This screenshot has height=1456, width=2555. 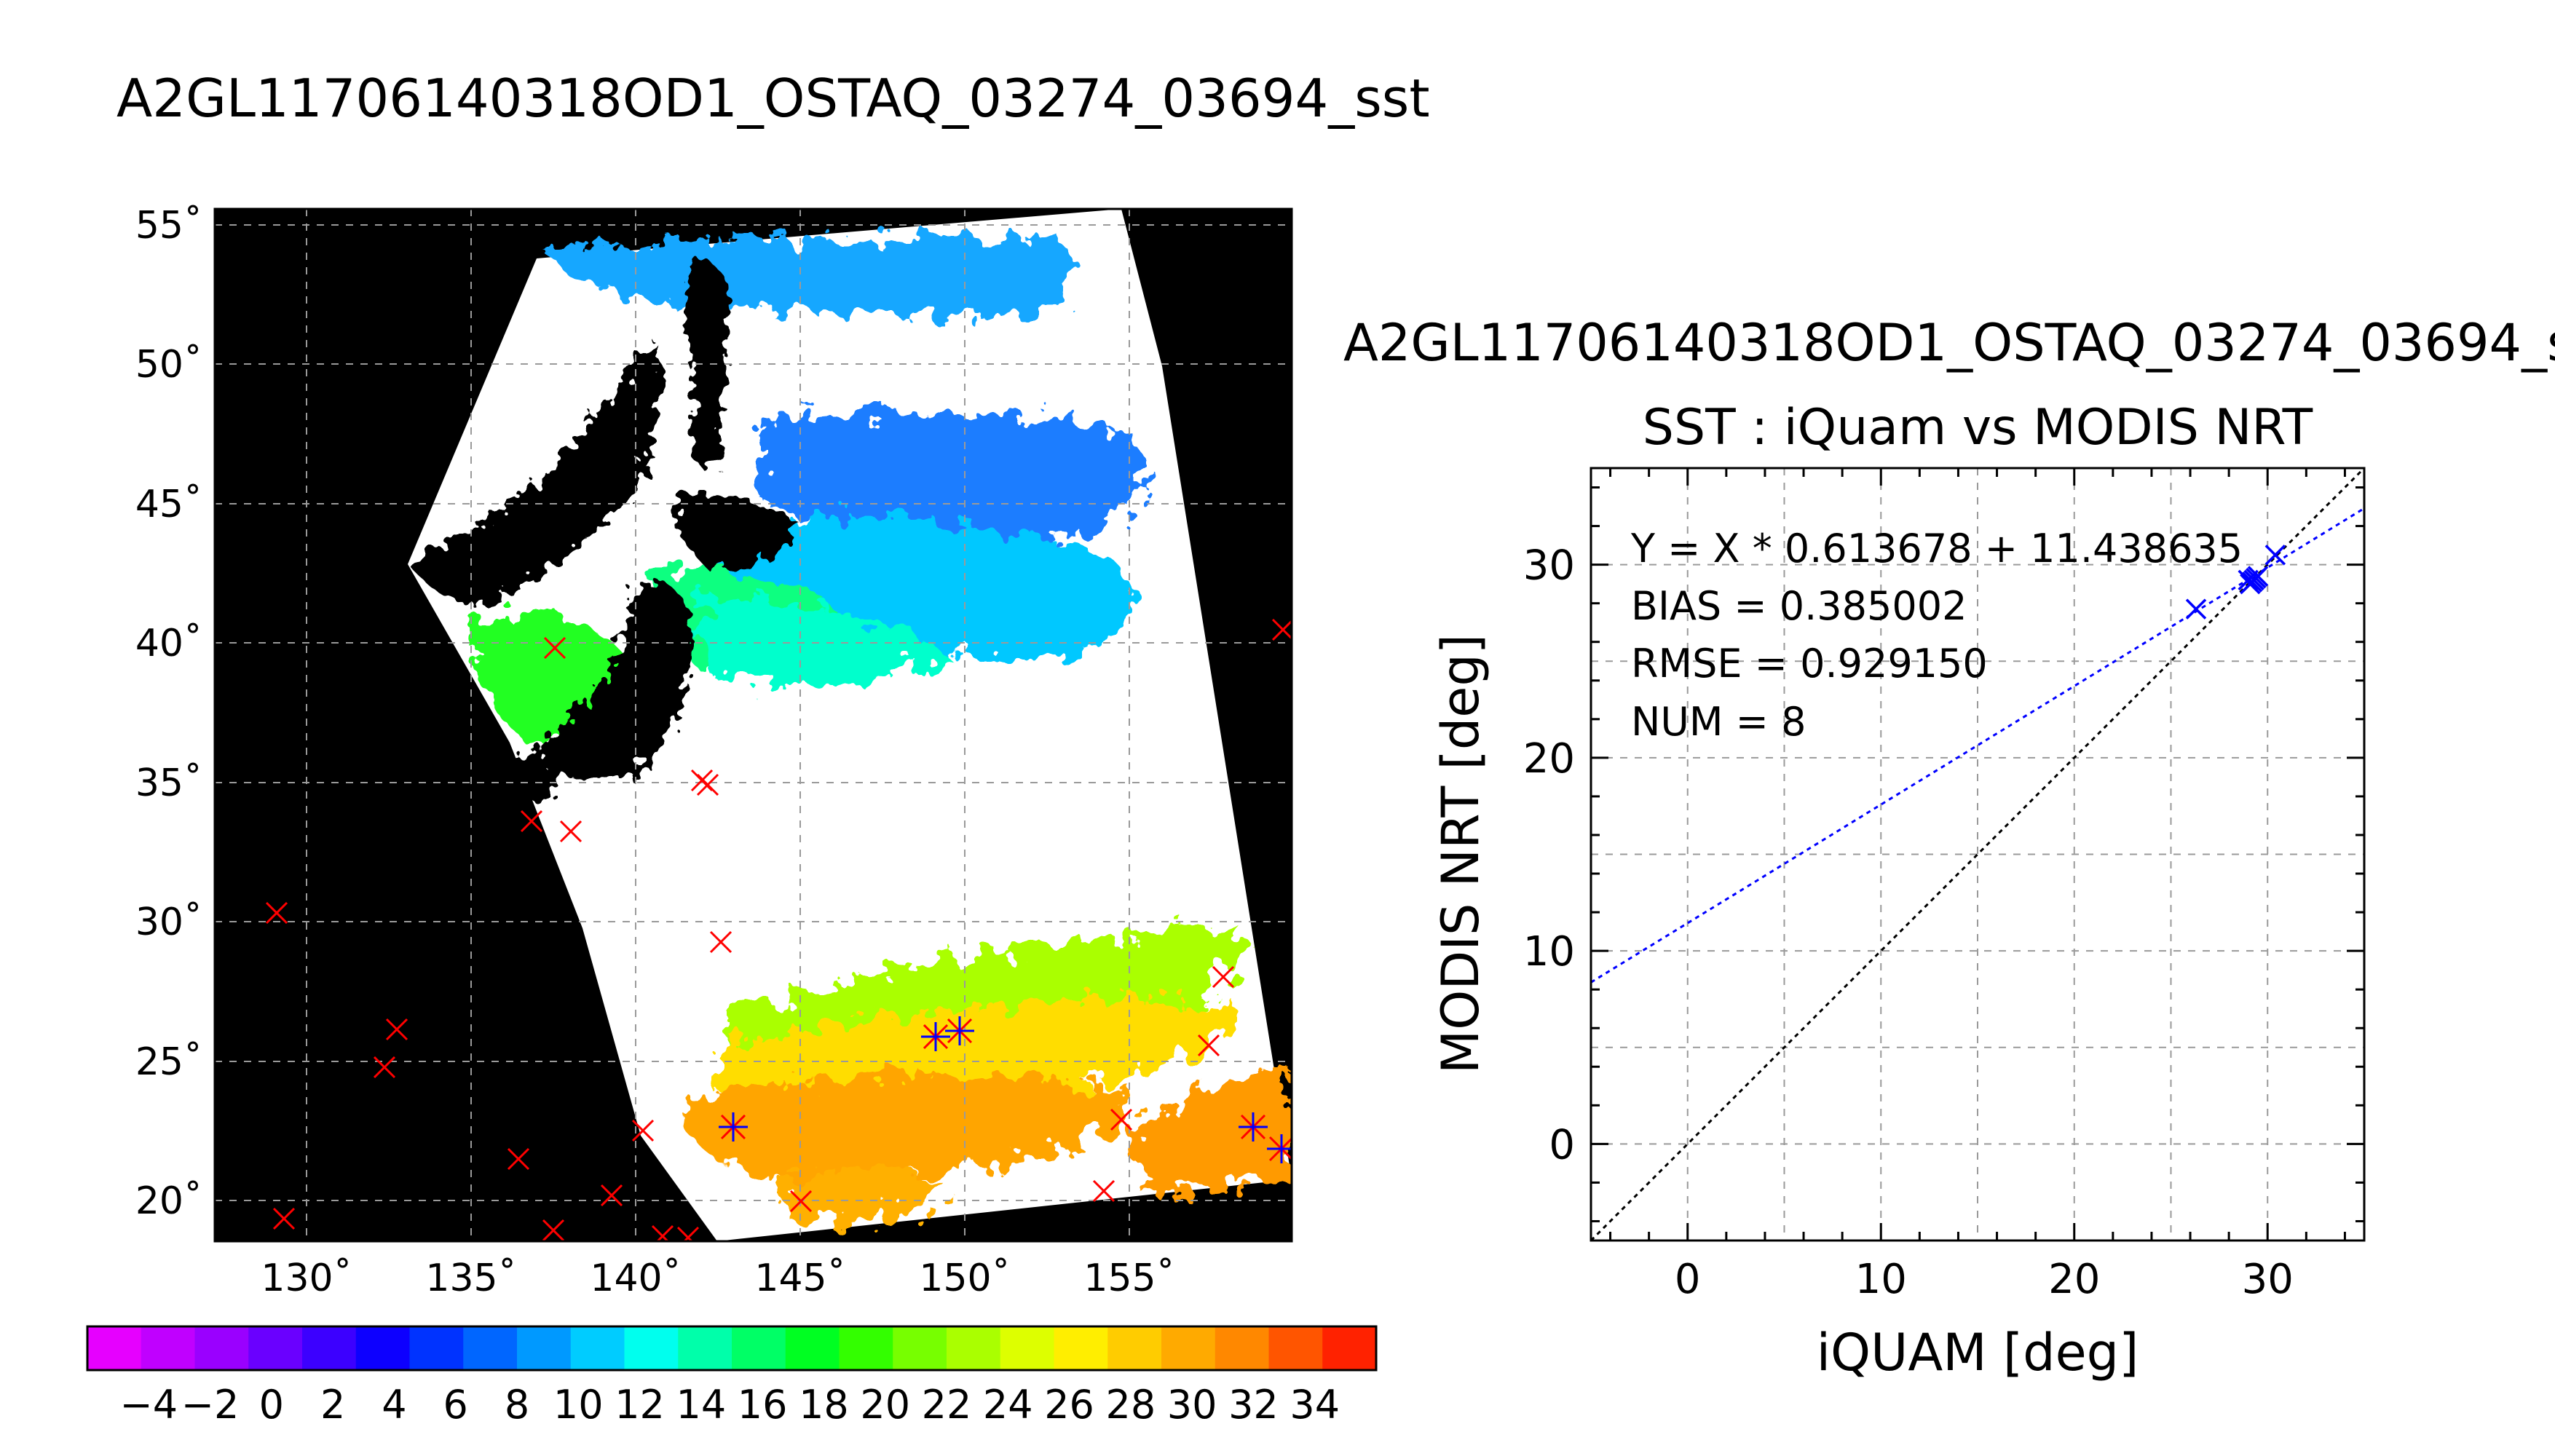 What do you see at coordinates (635, 1278) in the screenshot?
I see `lon-tick-label: 140˚` at bounding box center [635, 1278].